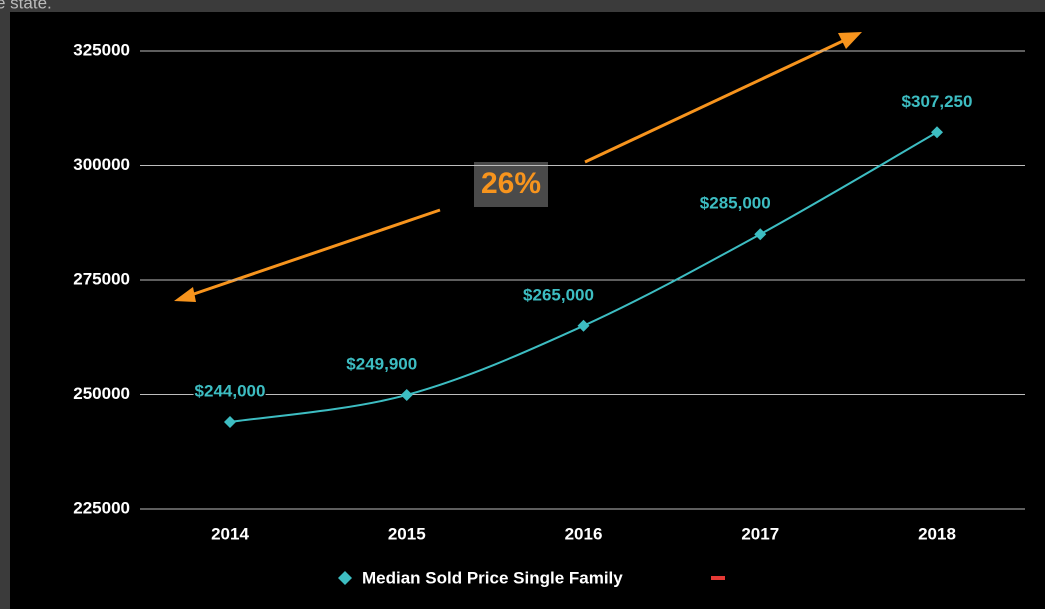 The width and height of the screenshot is (1045, 609). Describe the element at coordinates (407, 533) in the screenshot. I see `x-tick-label: 2015` at that location.